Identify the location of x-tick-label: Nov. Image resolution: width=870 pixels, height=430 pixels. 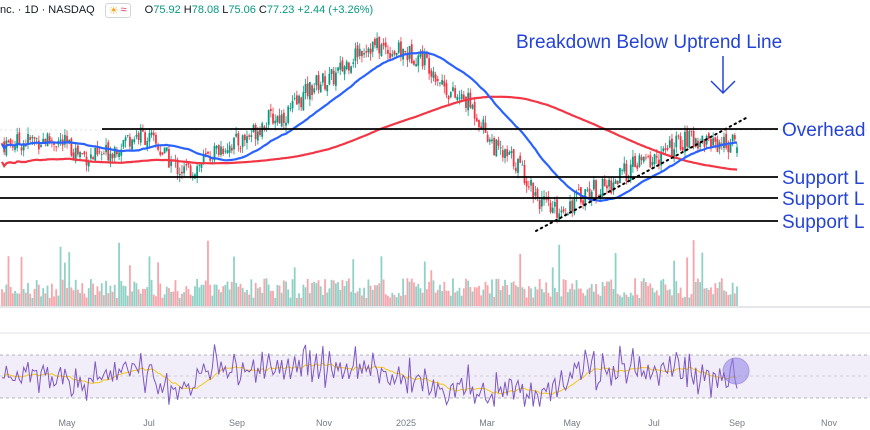
(324, 423).